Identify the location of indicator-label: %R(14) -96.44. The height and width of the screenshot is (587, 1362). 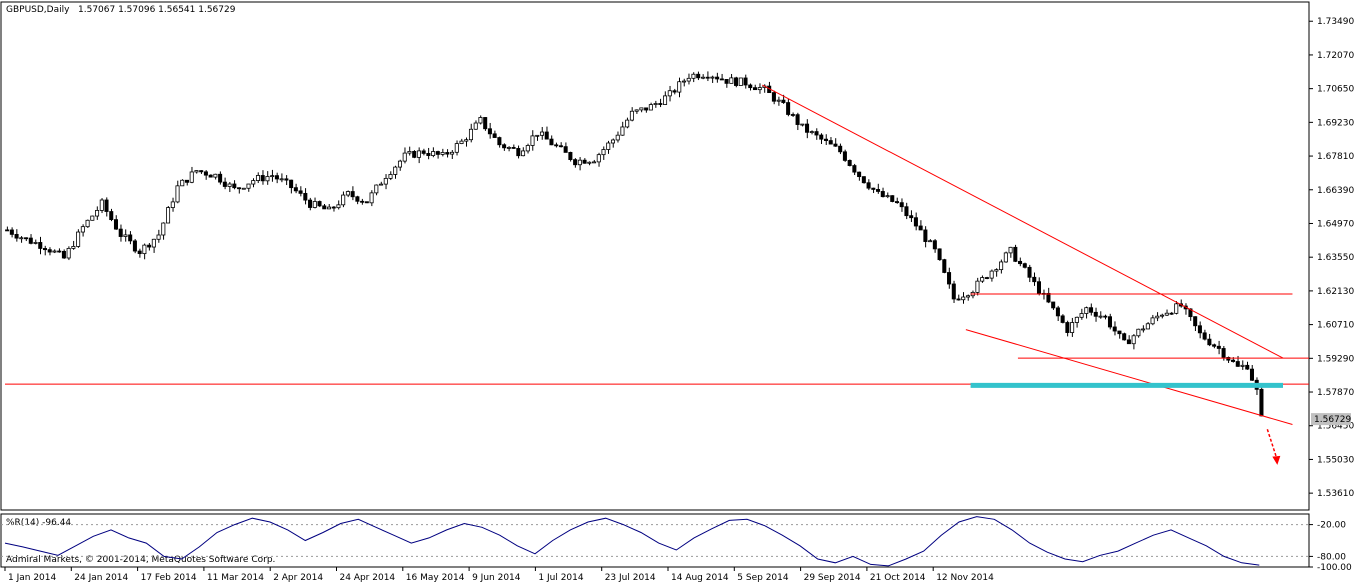
(38, 523).